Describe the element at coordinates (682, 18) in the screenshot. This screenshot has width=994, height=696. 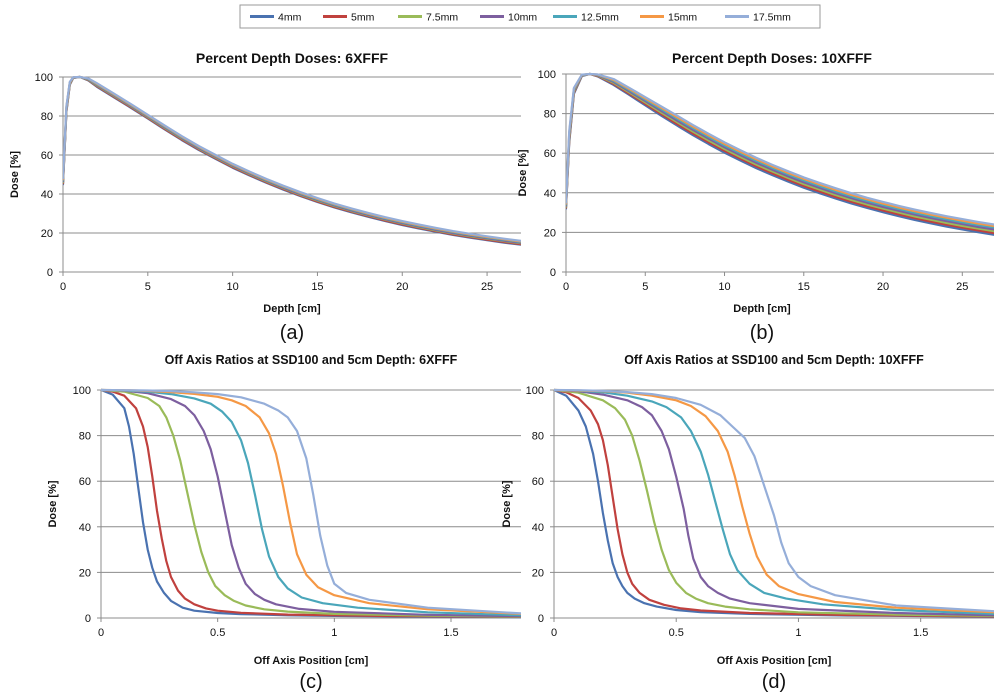
I see `legend-label: 15mm` at that location.